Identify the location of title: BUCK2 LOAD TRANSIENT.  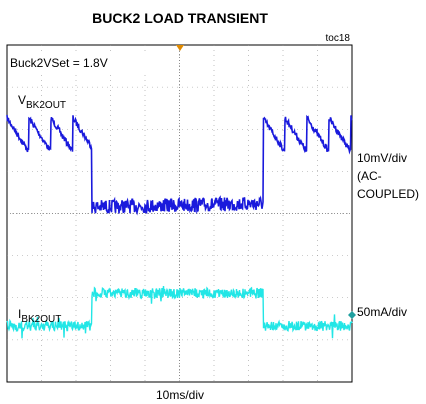
(180, 18).